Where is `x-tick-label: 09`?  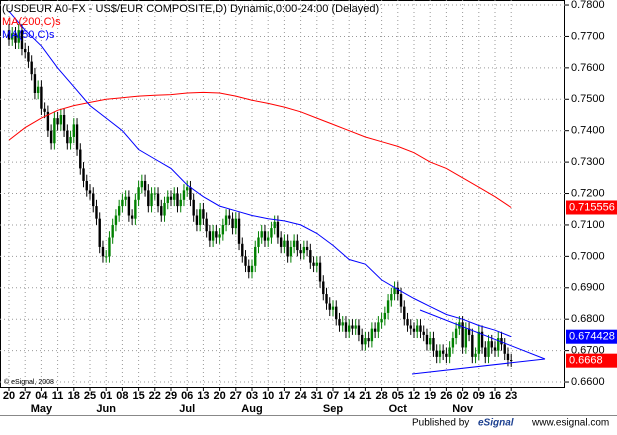 x-tick-label: 09 is located at coordinates (479, 396).